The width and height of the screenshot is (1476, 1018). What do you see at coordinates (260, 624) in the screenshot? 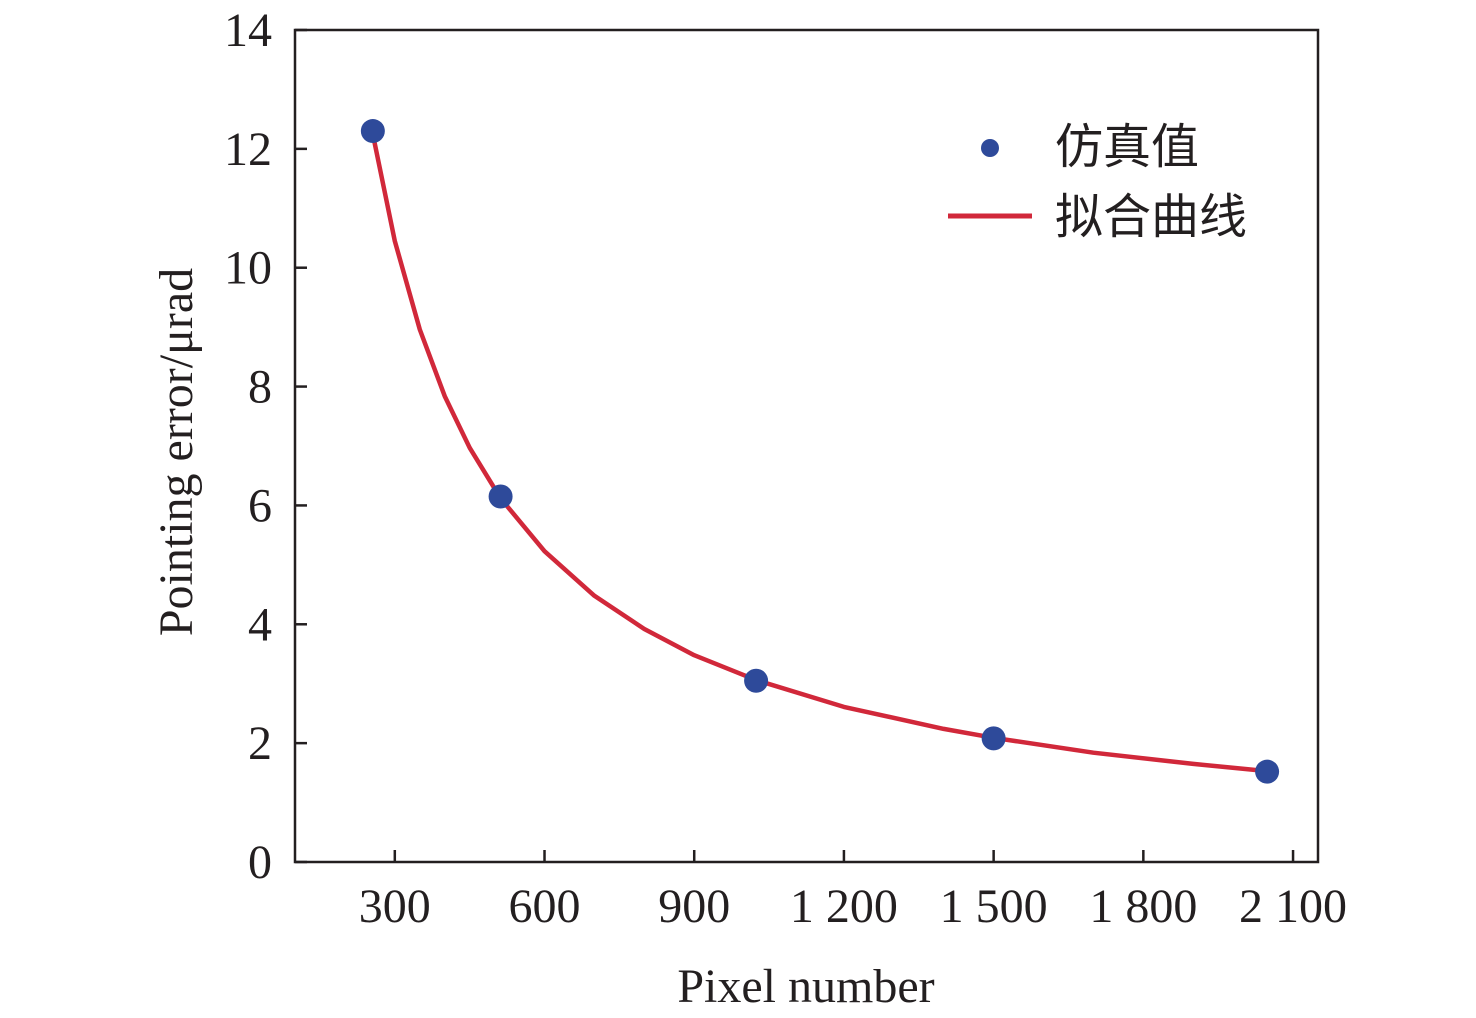
I see `y-tick-label: 4` at bounding box center [260, 624].